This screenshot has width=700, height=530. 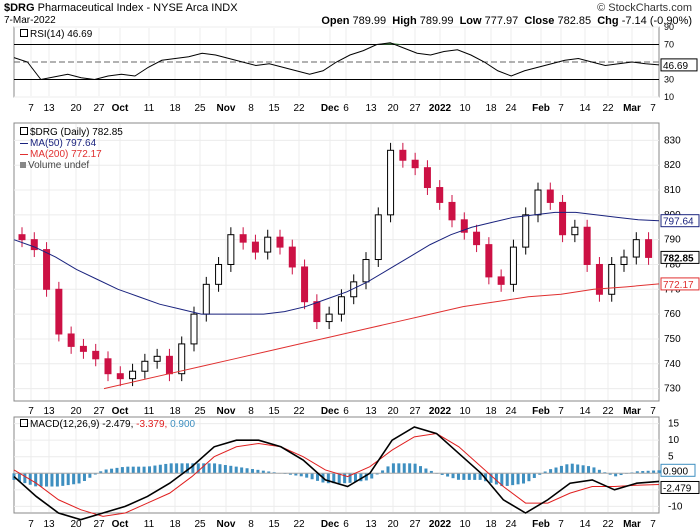 What do you see at coordinates (436, 21) in the screenshot?
I see `high-value: 789.99` at bounding box center [436, 21].